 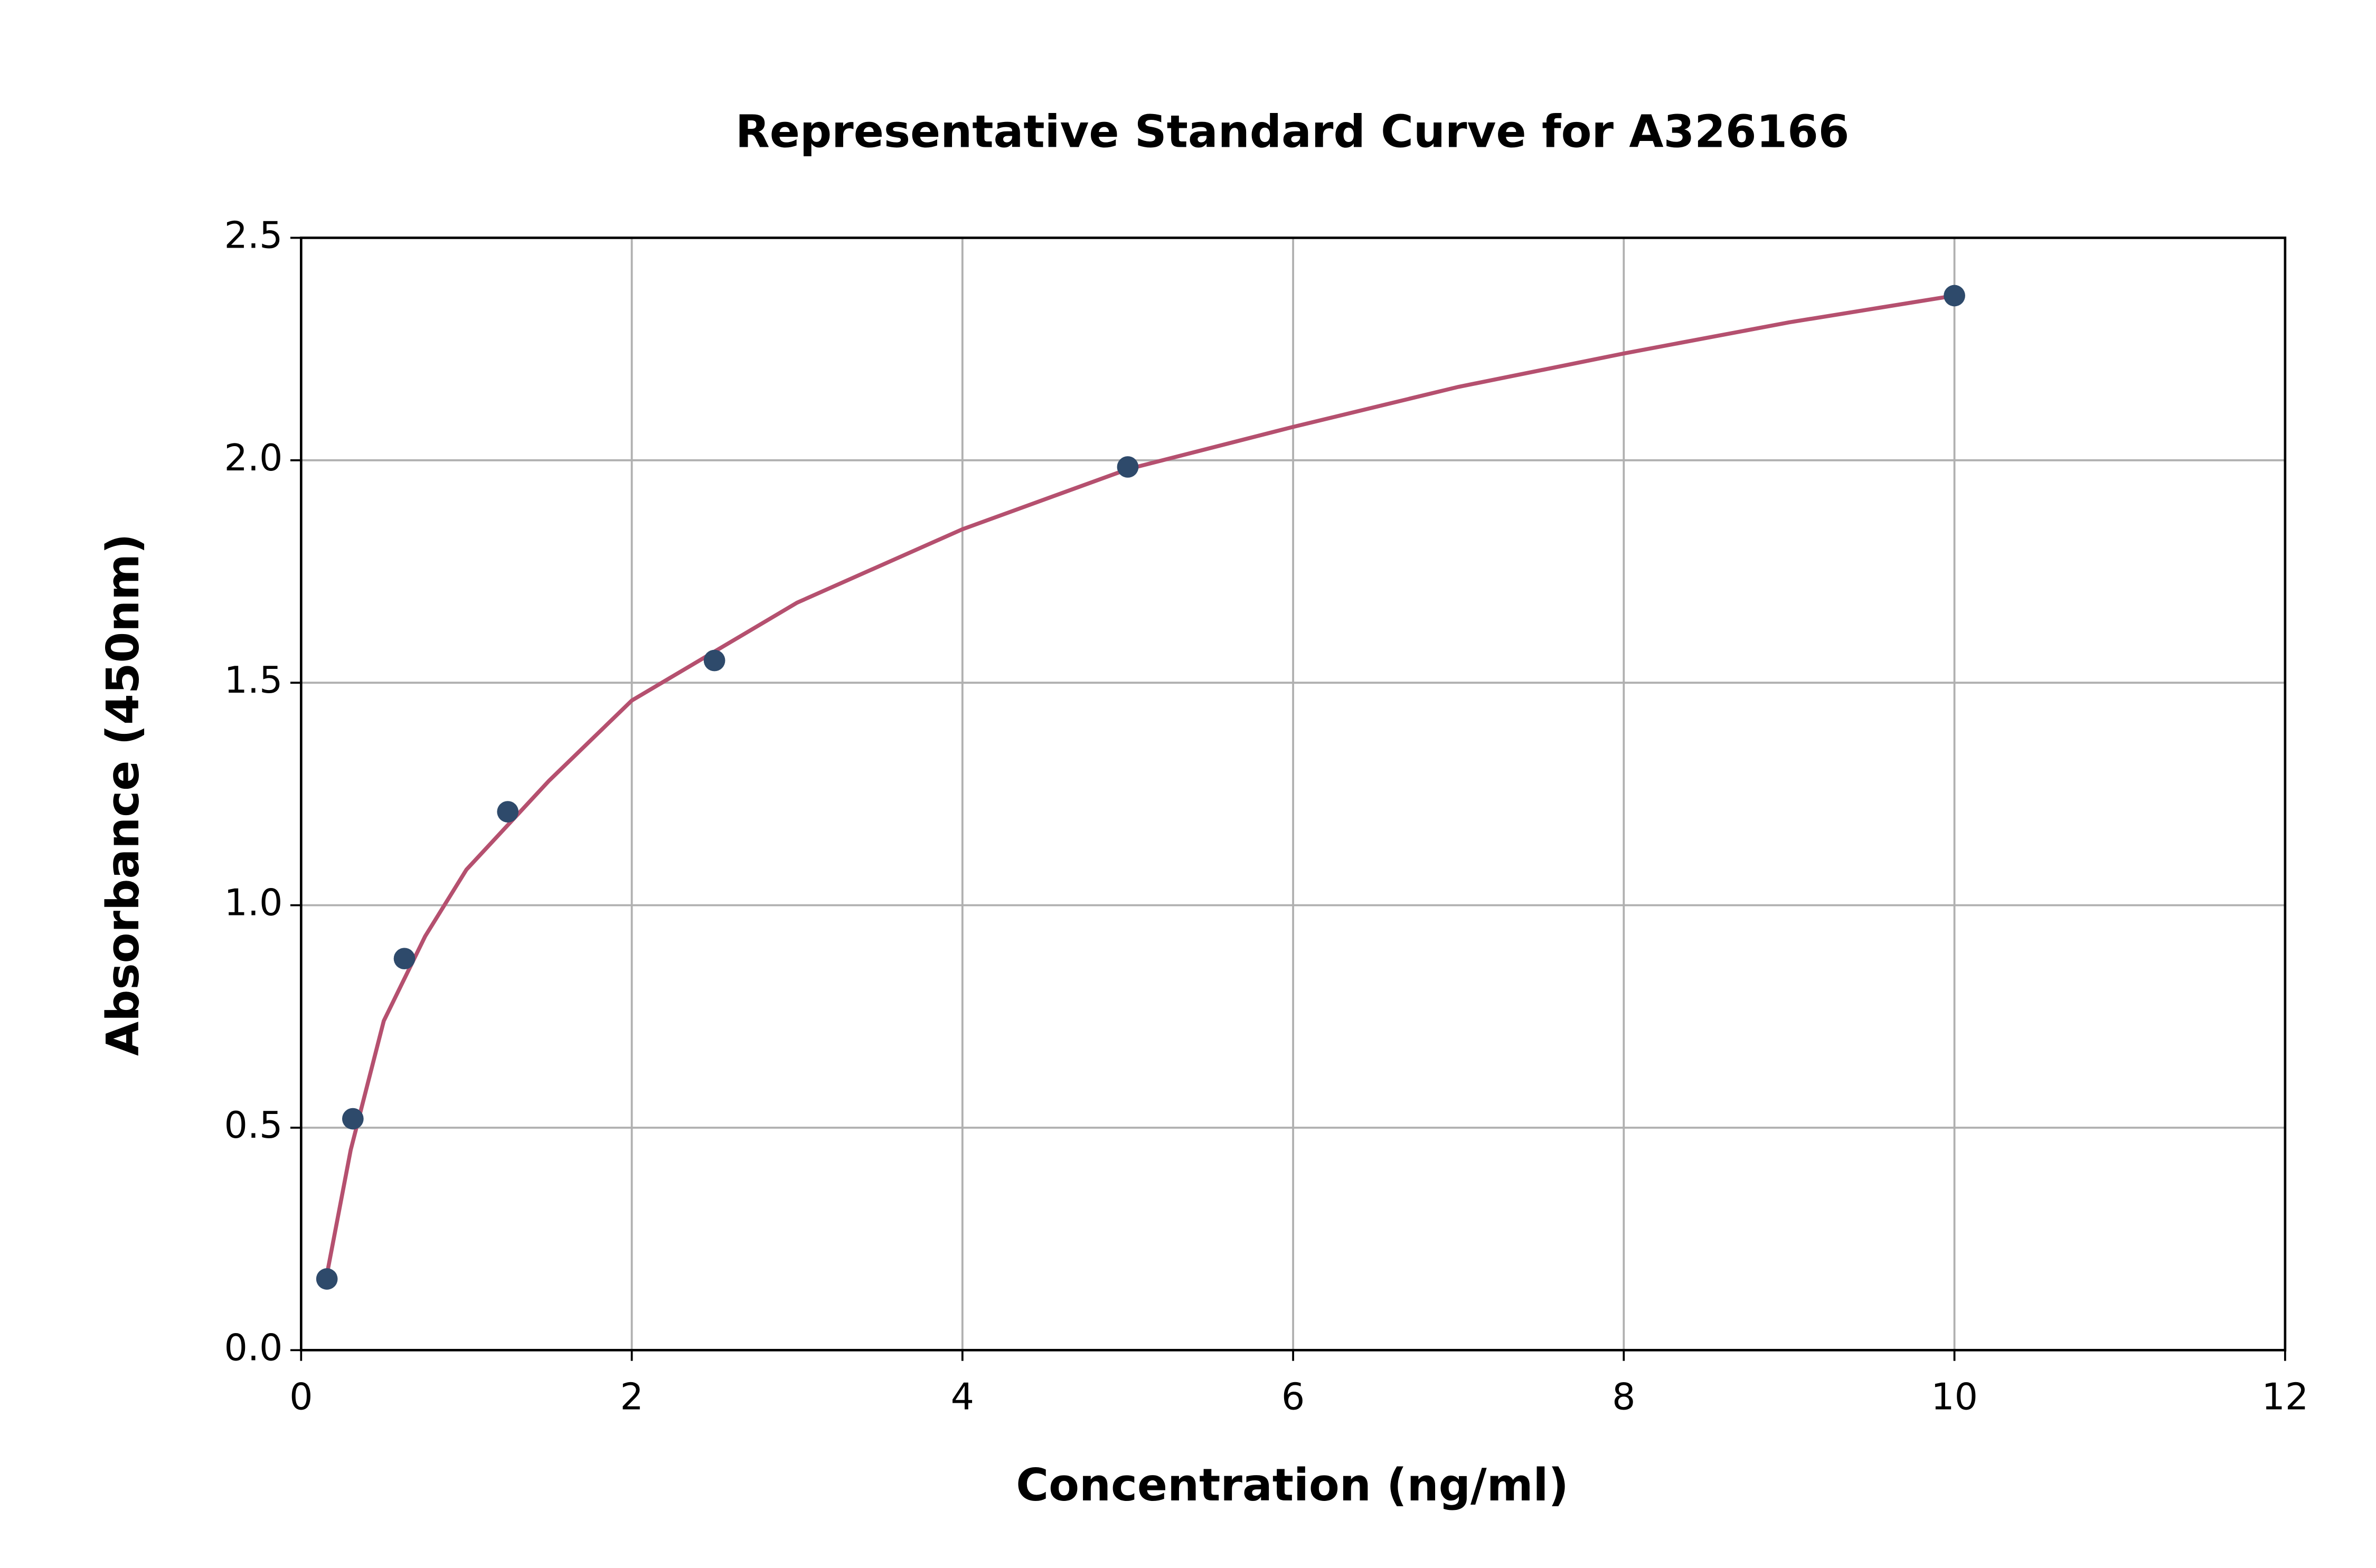 I want to click on y-axis-label: Absorbance (450nm), so click(x=123, y=795).